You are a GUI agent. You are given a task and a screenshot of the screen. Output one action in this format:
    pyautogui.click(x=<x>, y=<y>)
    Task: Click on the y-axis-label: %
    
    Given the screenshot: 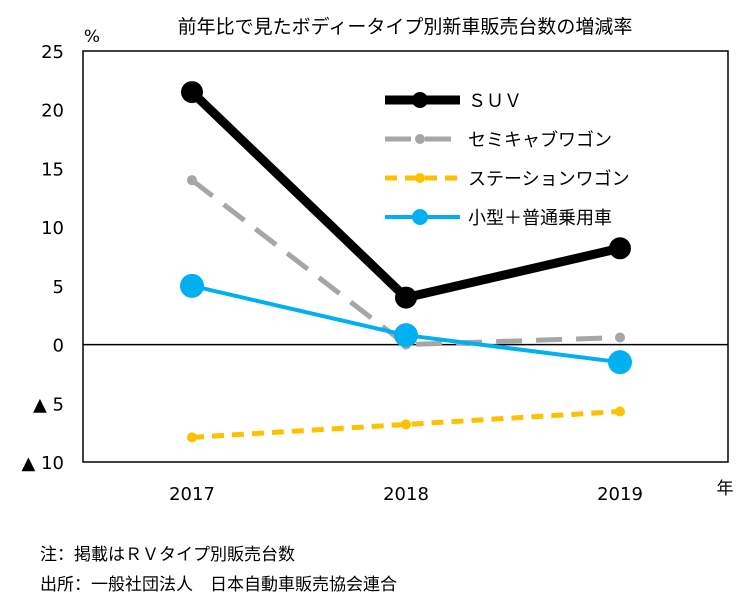 What is the action you would take?
    pyautogui.click(x=92, y=37)
    